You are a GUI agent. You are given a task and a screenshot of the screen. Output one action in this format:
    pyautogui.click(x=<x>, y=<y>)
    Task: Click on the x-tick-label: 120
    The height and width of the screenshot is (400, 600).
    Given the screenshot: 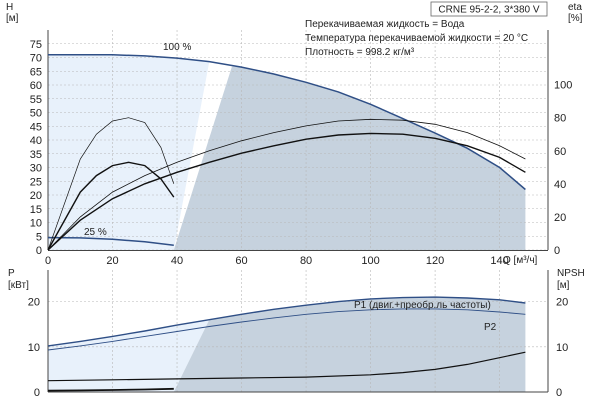 What is the action you would take?
    pyautogui.click(x=435, y=261)
    